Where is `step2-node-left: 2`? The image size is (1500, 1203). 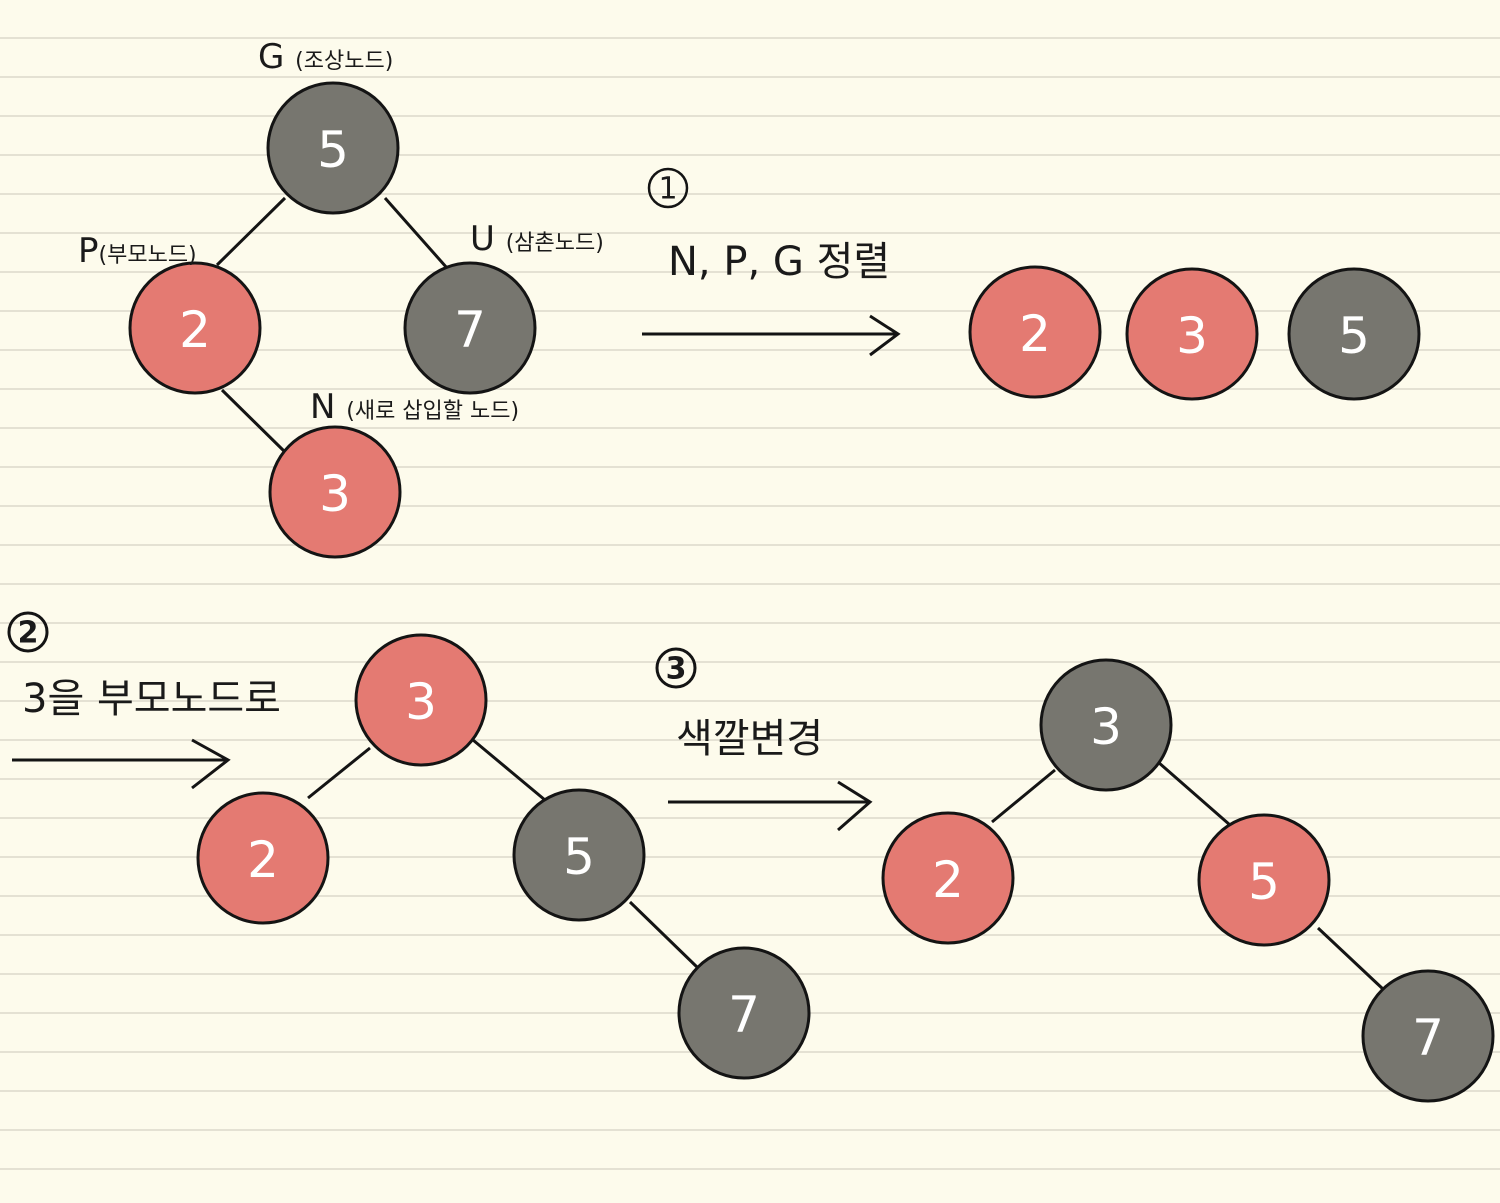 step2-node-left: 2 is located at coordinates (263, 858).